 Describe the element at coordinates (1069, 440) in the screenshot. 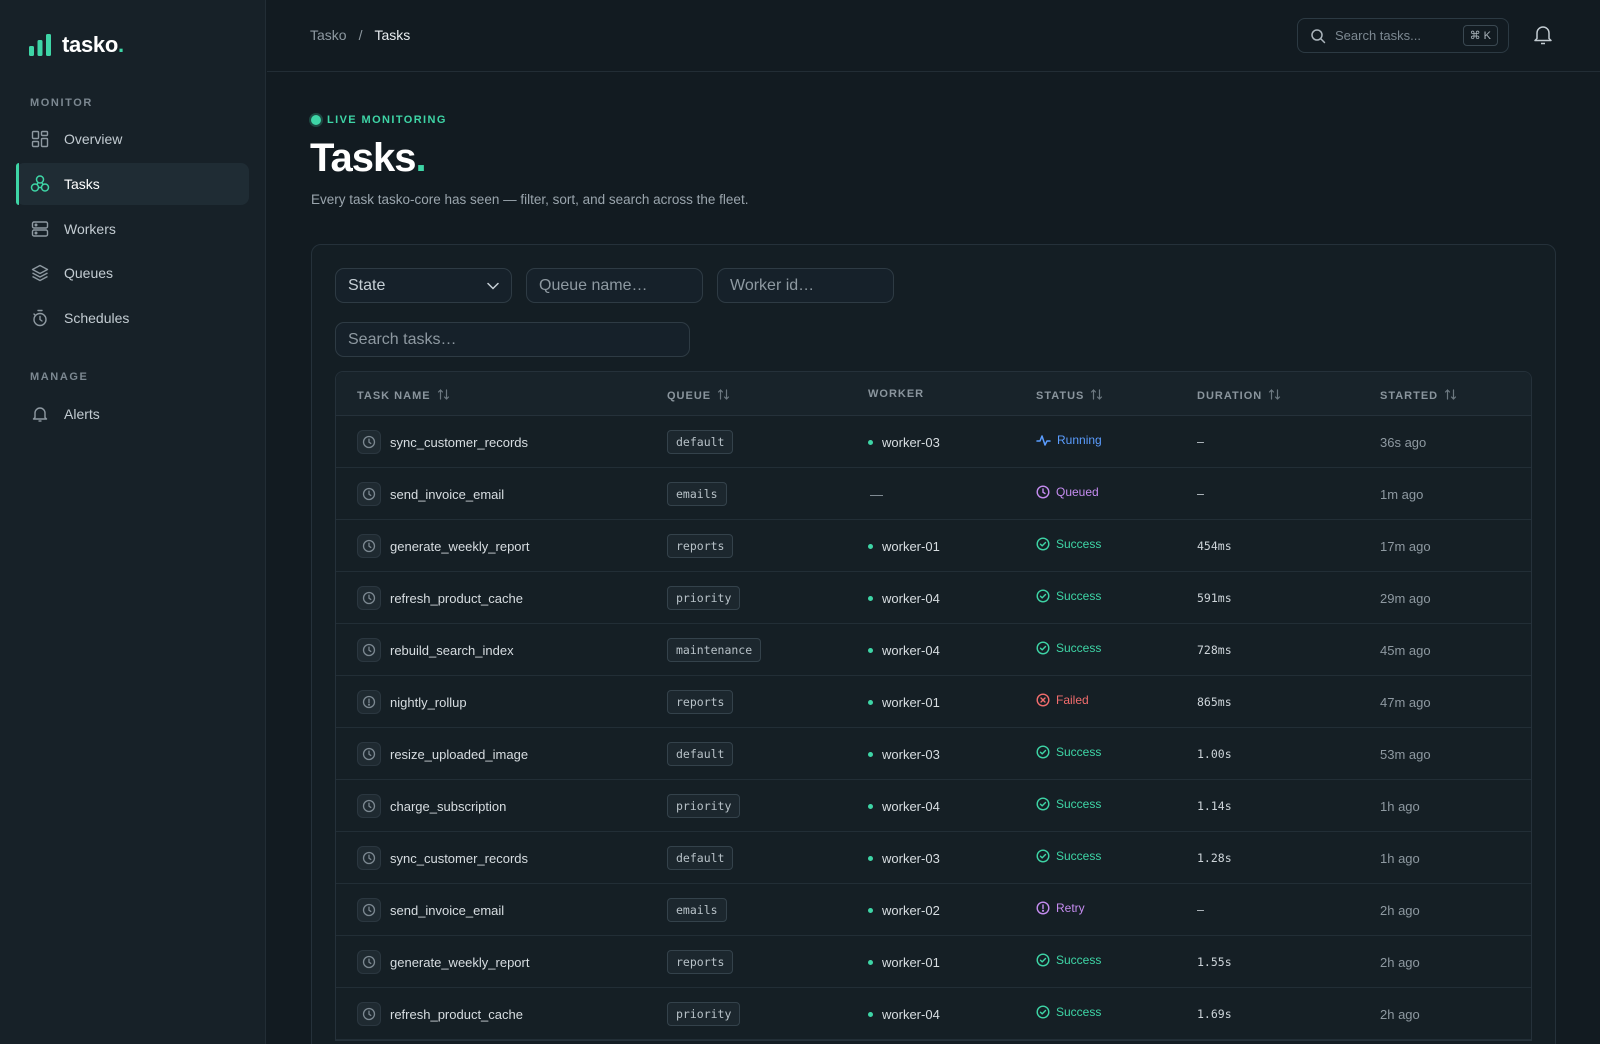

I see `status-badge: Running` at that location.